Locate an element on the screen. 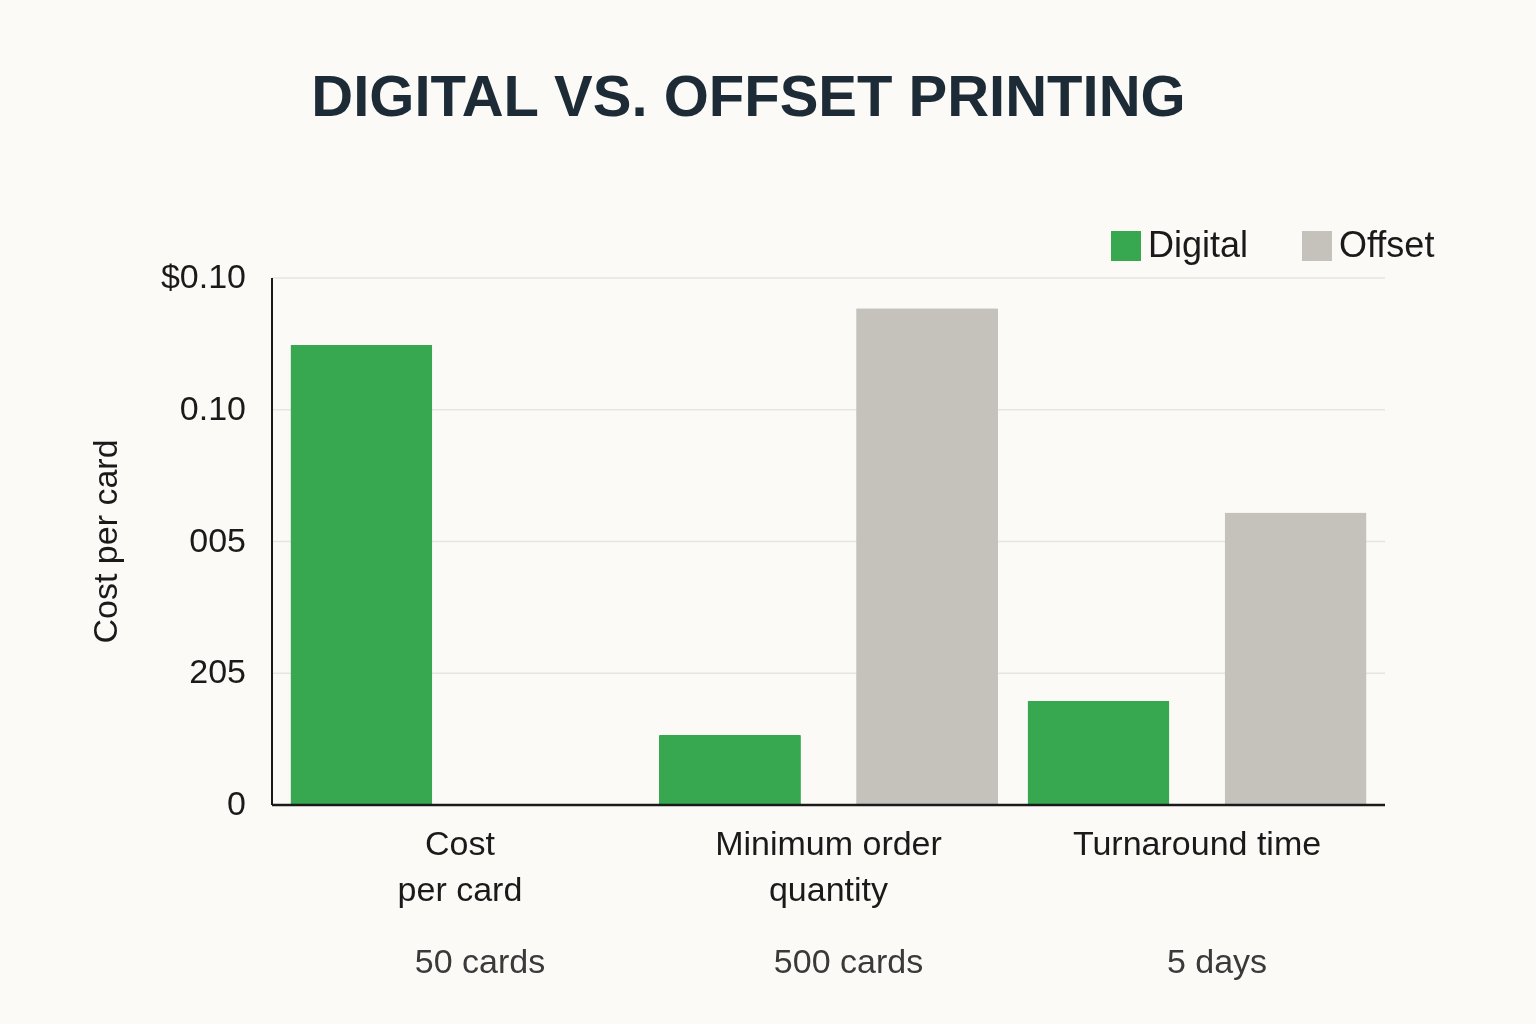  text: 005 is located at coordinates (217, 539).